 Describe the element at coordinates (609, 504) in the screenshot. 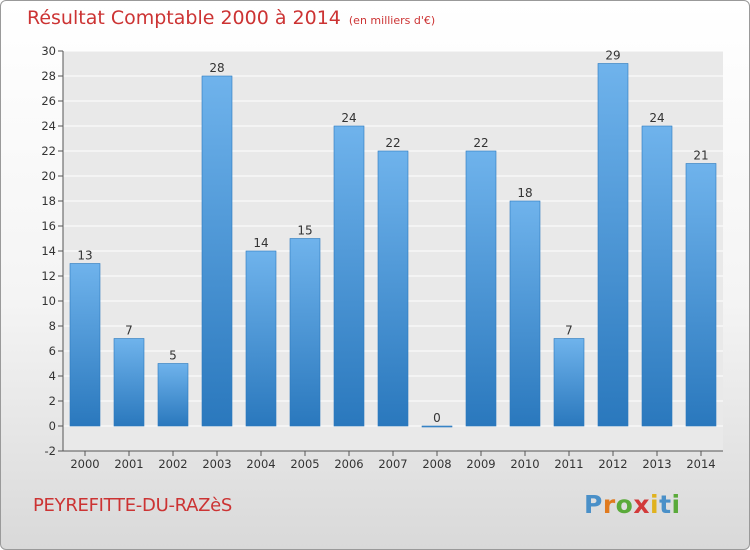

I see `logo-letter: r` at that location.